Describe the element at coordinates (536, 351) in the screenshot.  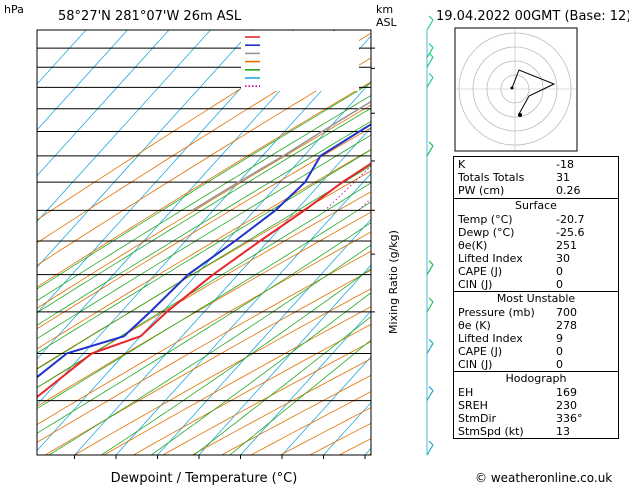
I see `most-unstable-row: CAPE (J) 0` at that location.